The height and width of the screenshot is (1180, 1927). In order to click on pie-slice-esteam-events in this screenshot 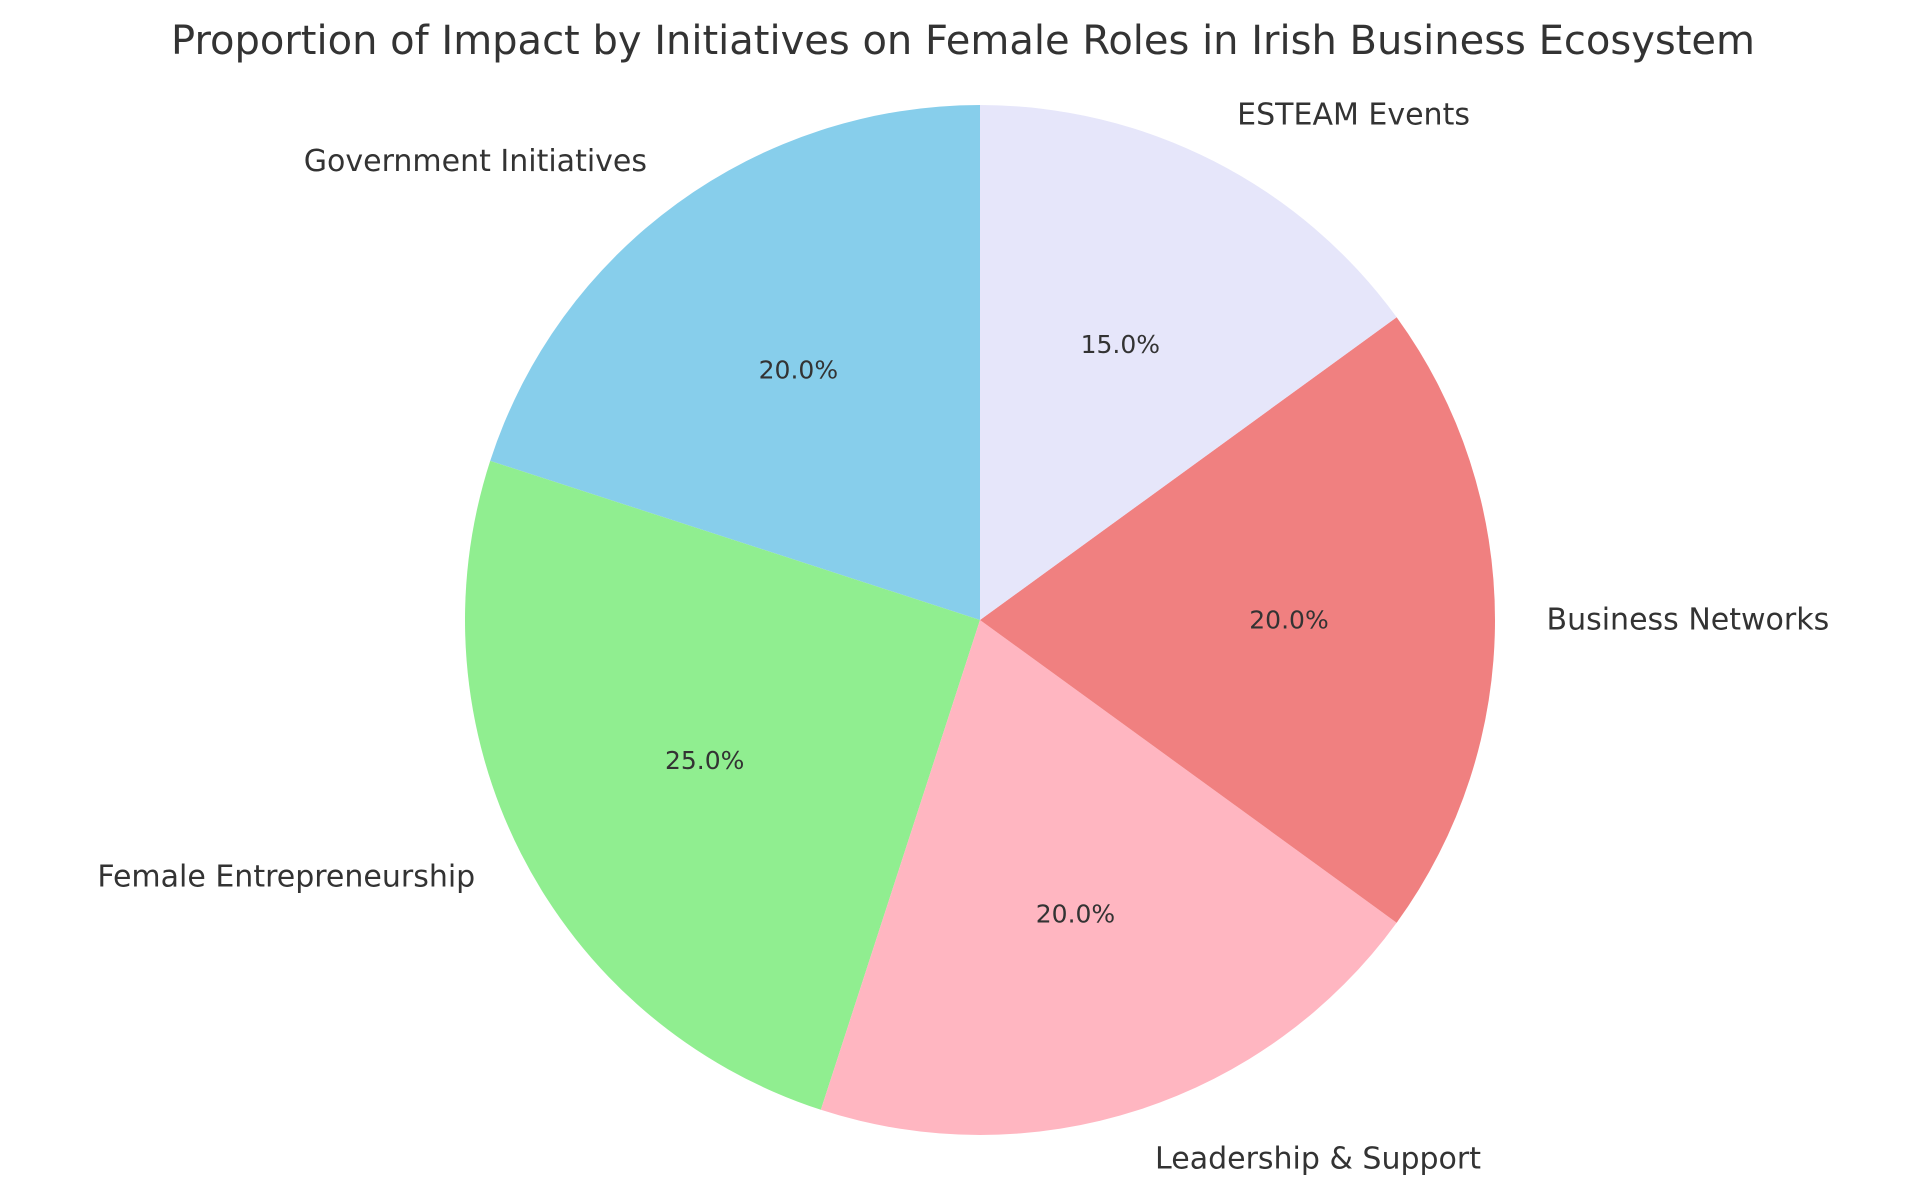, I will do `click(1188, 362)`.